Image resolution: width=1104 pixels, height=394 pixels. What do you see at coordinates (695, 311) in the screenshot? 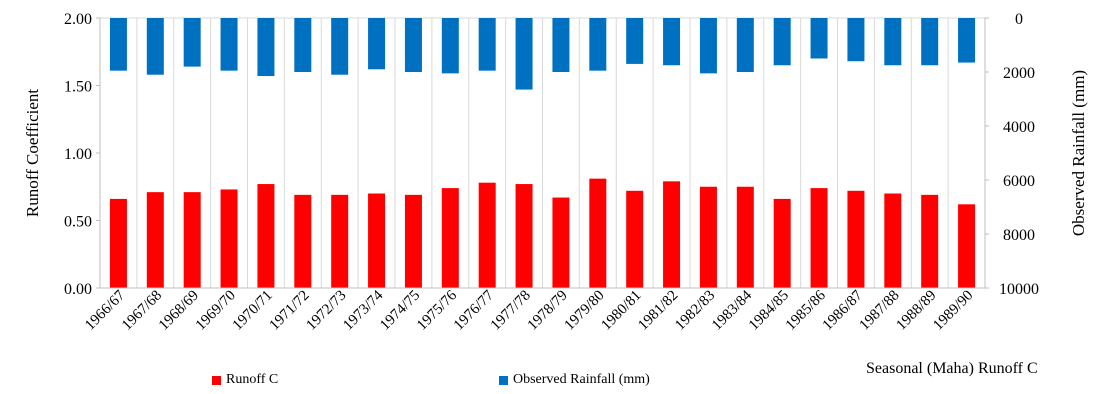
I see `x-axis-tick-label: 1982/83` at bounding box center [695, 311].